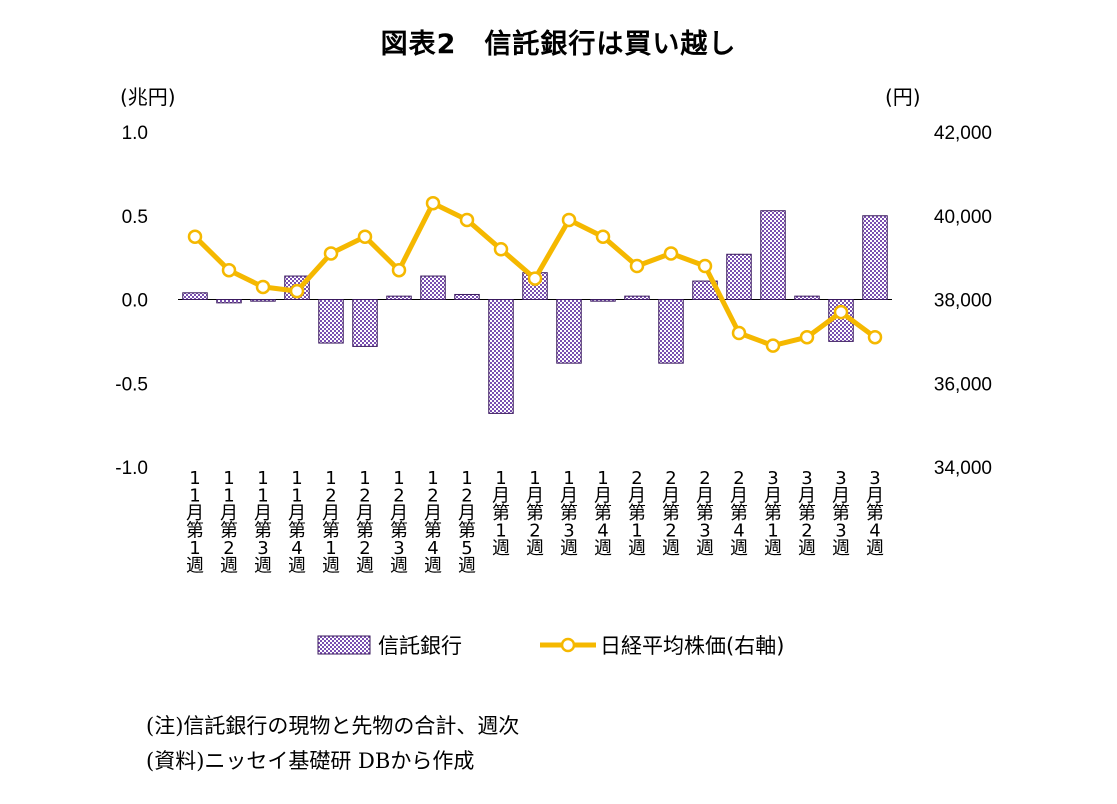 Image resolution: width=1117 pixels, height=804 pixels. I want to click on category-label: 1 2 月第 1 週, so click(331, 522).